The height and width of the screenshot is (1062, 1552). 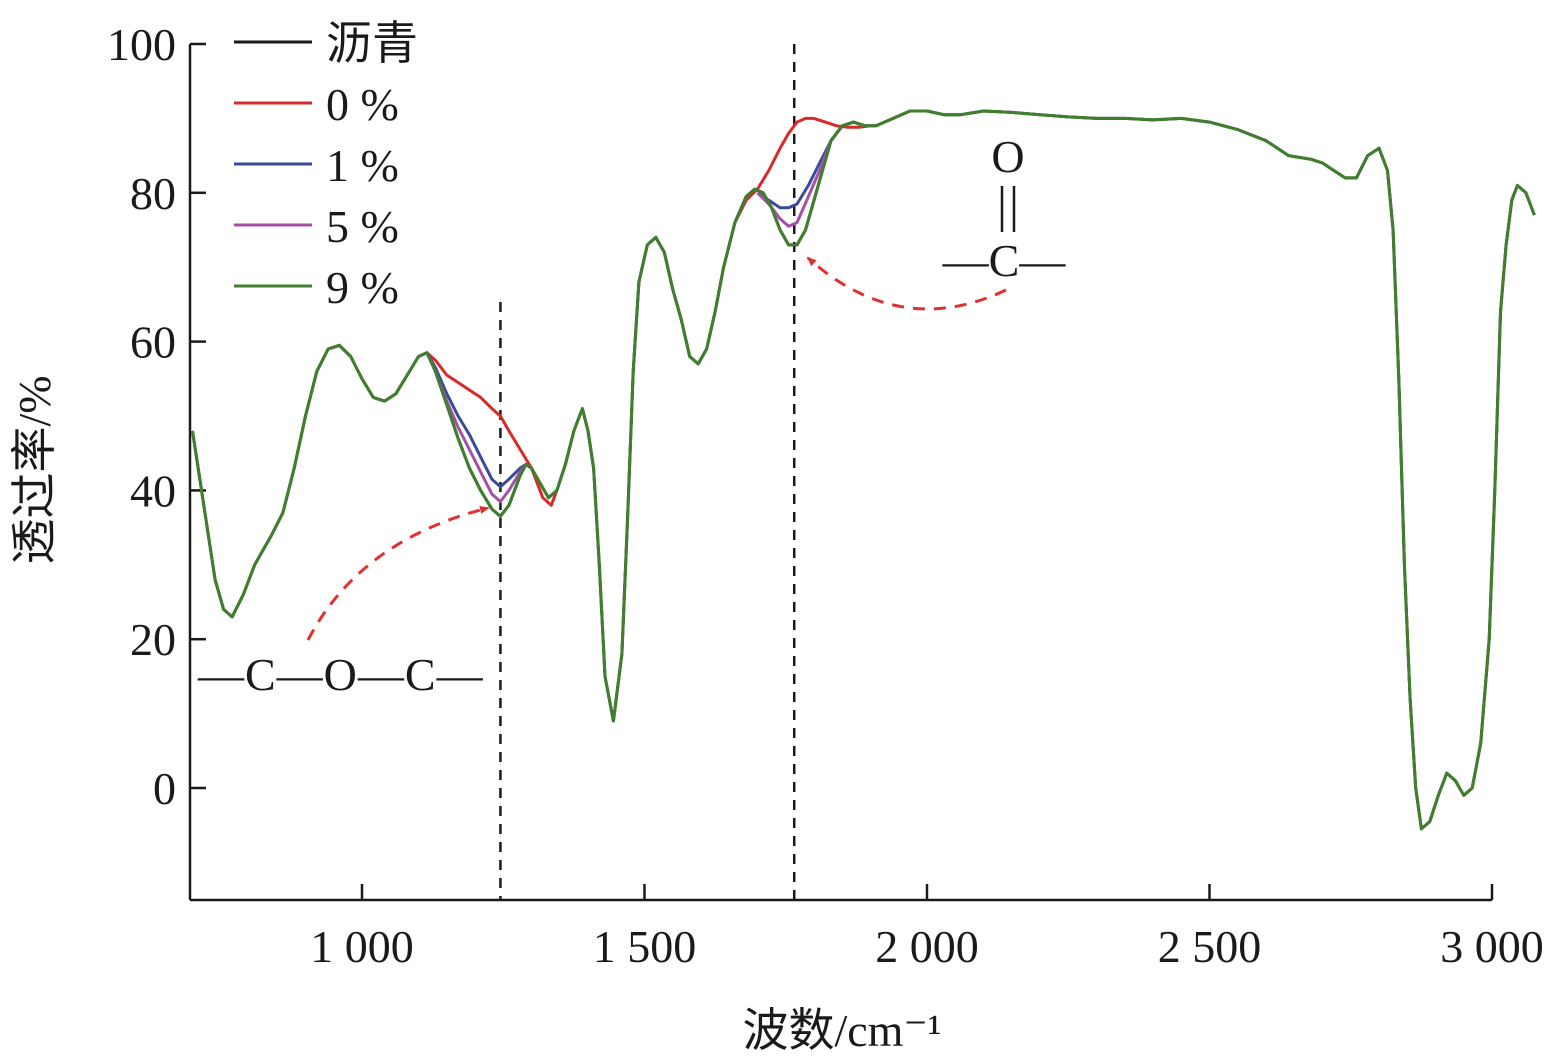 What do you see at coordinates (153, 490) in the screenshot?
I see `y-tick-label: 40` at bounding box center [153, 490].